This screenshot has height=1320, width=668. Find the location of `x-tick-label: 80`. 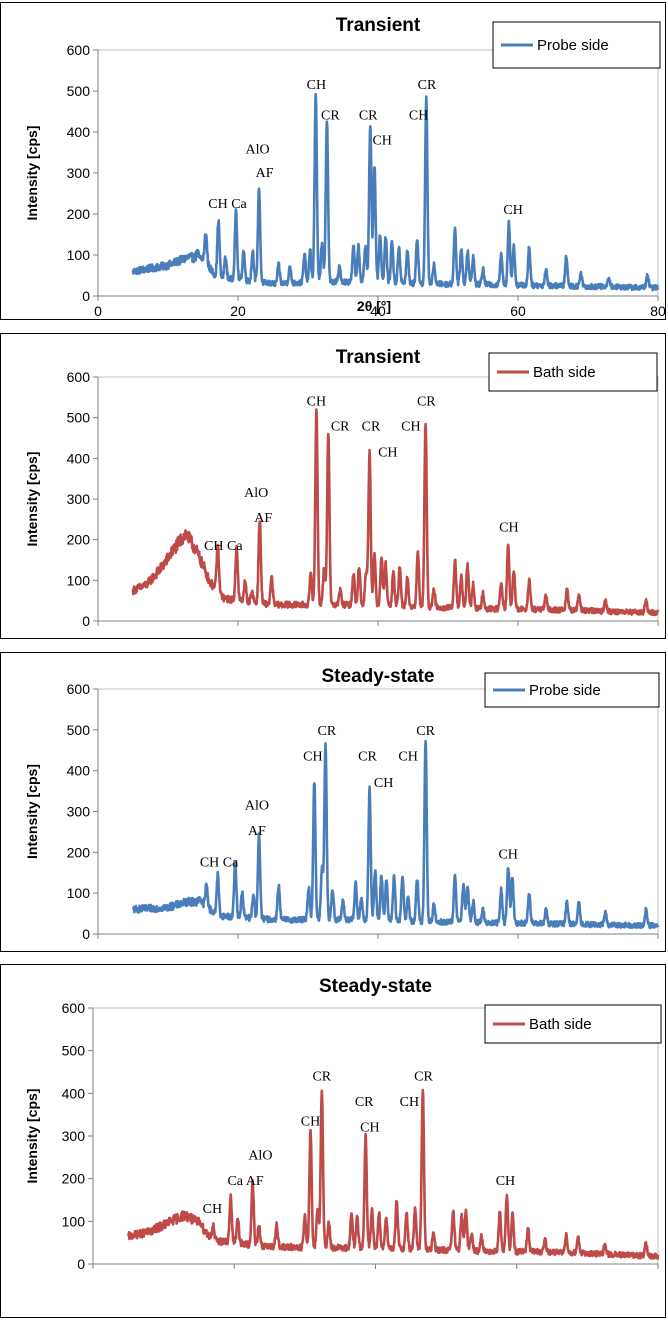

x-tick-label: 80 is located at coordinates (657, 311).